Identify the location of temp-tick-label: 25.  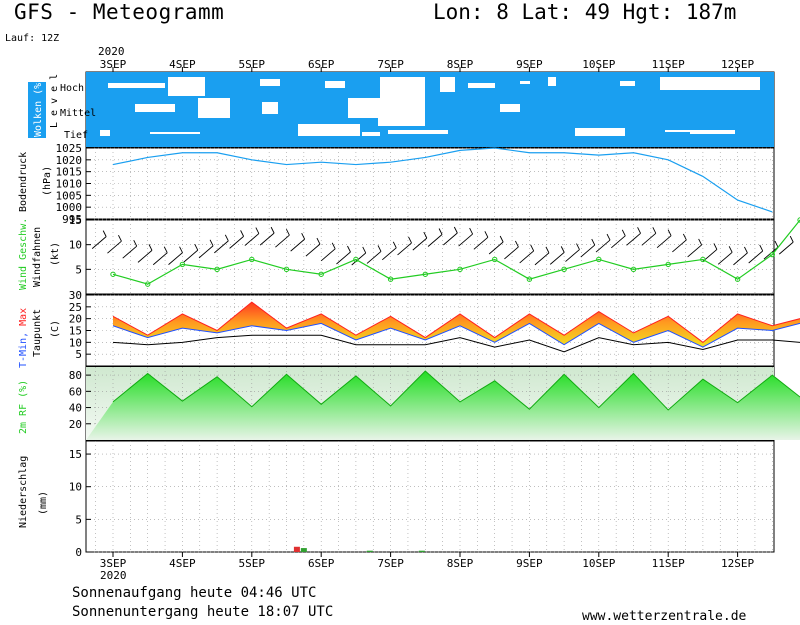
(75, 307).